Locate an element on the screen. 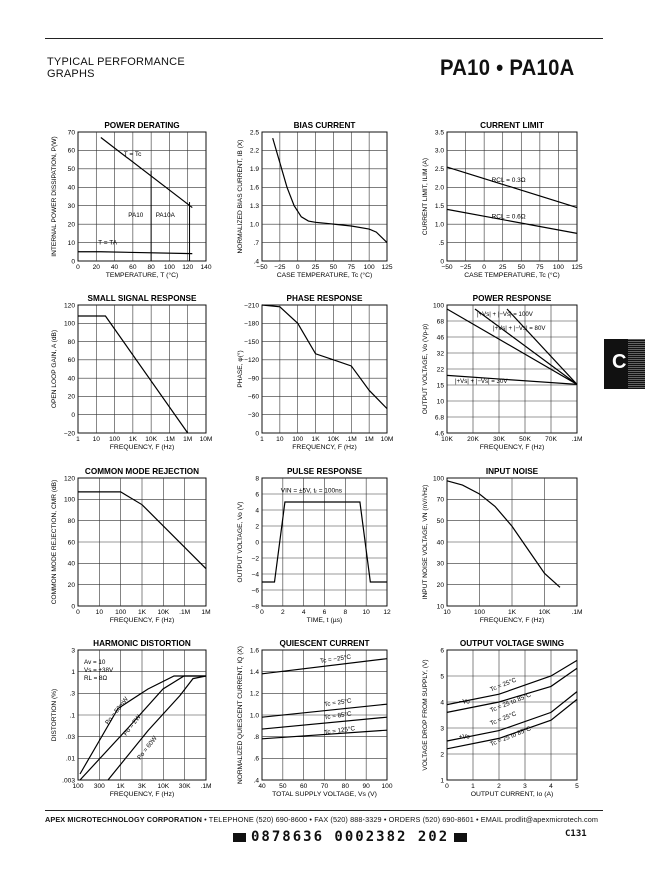 This screenshot has height=875, width=645. x-tick-label: −25 is located at coordinates (280, 267).